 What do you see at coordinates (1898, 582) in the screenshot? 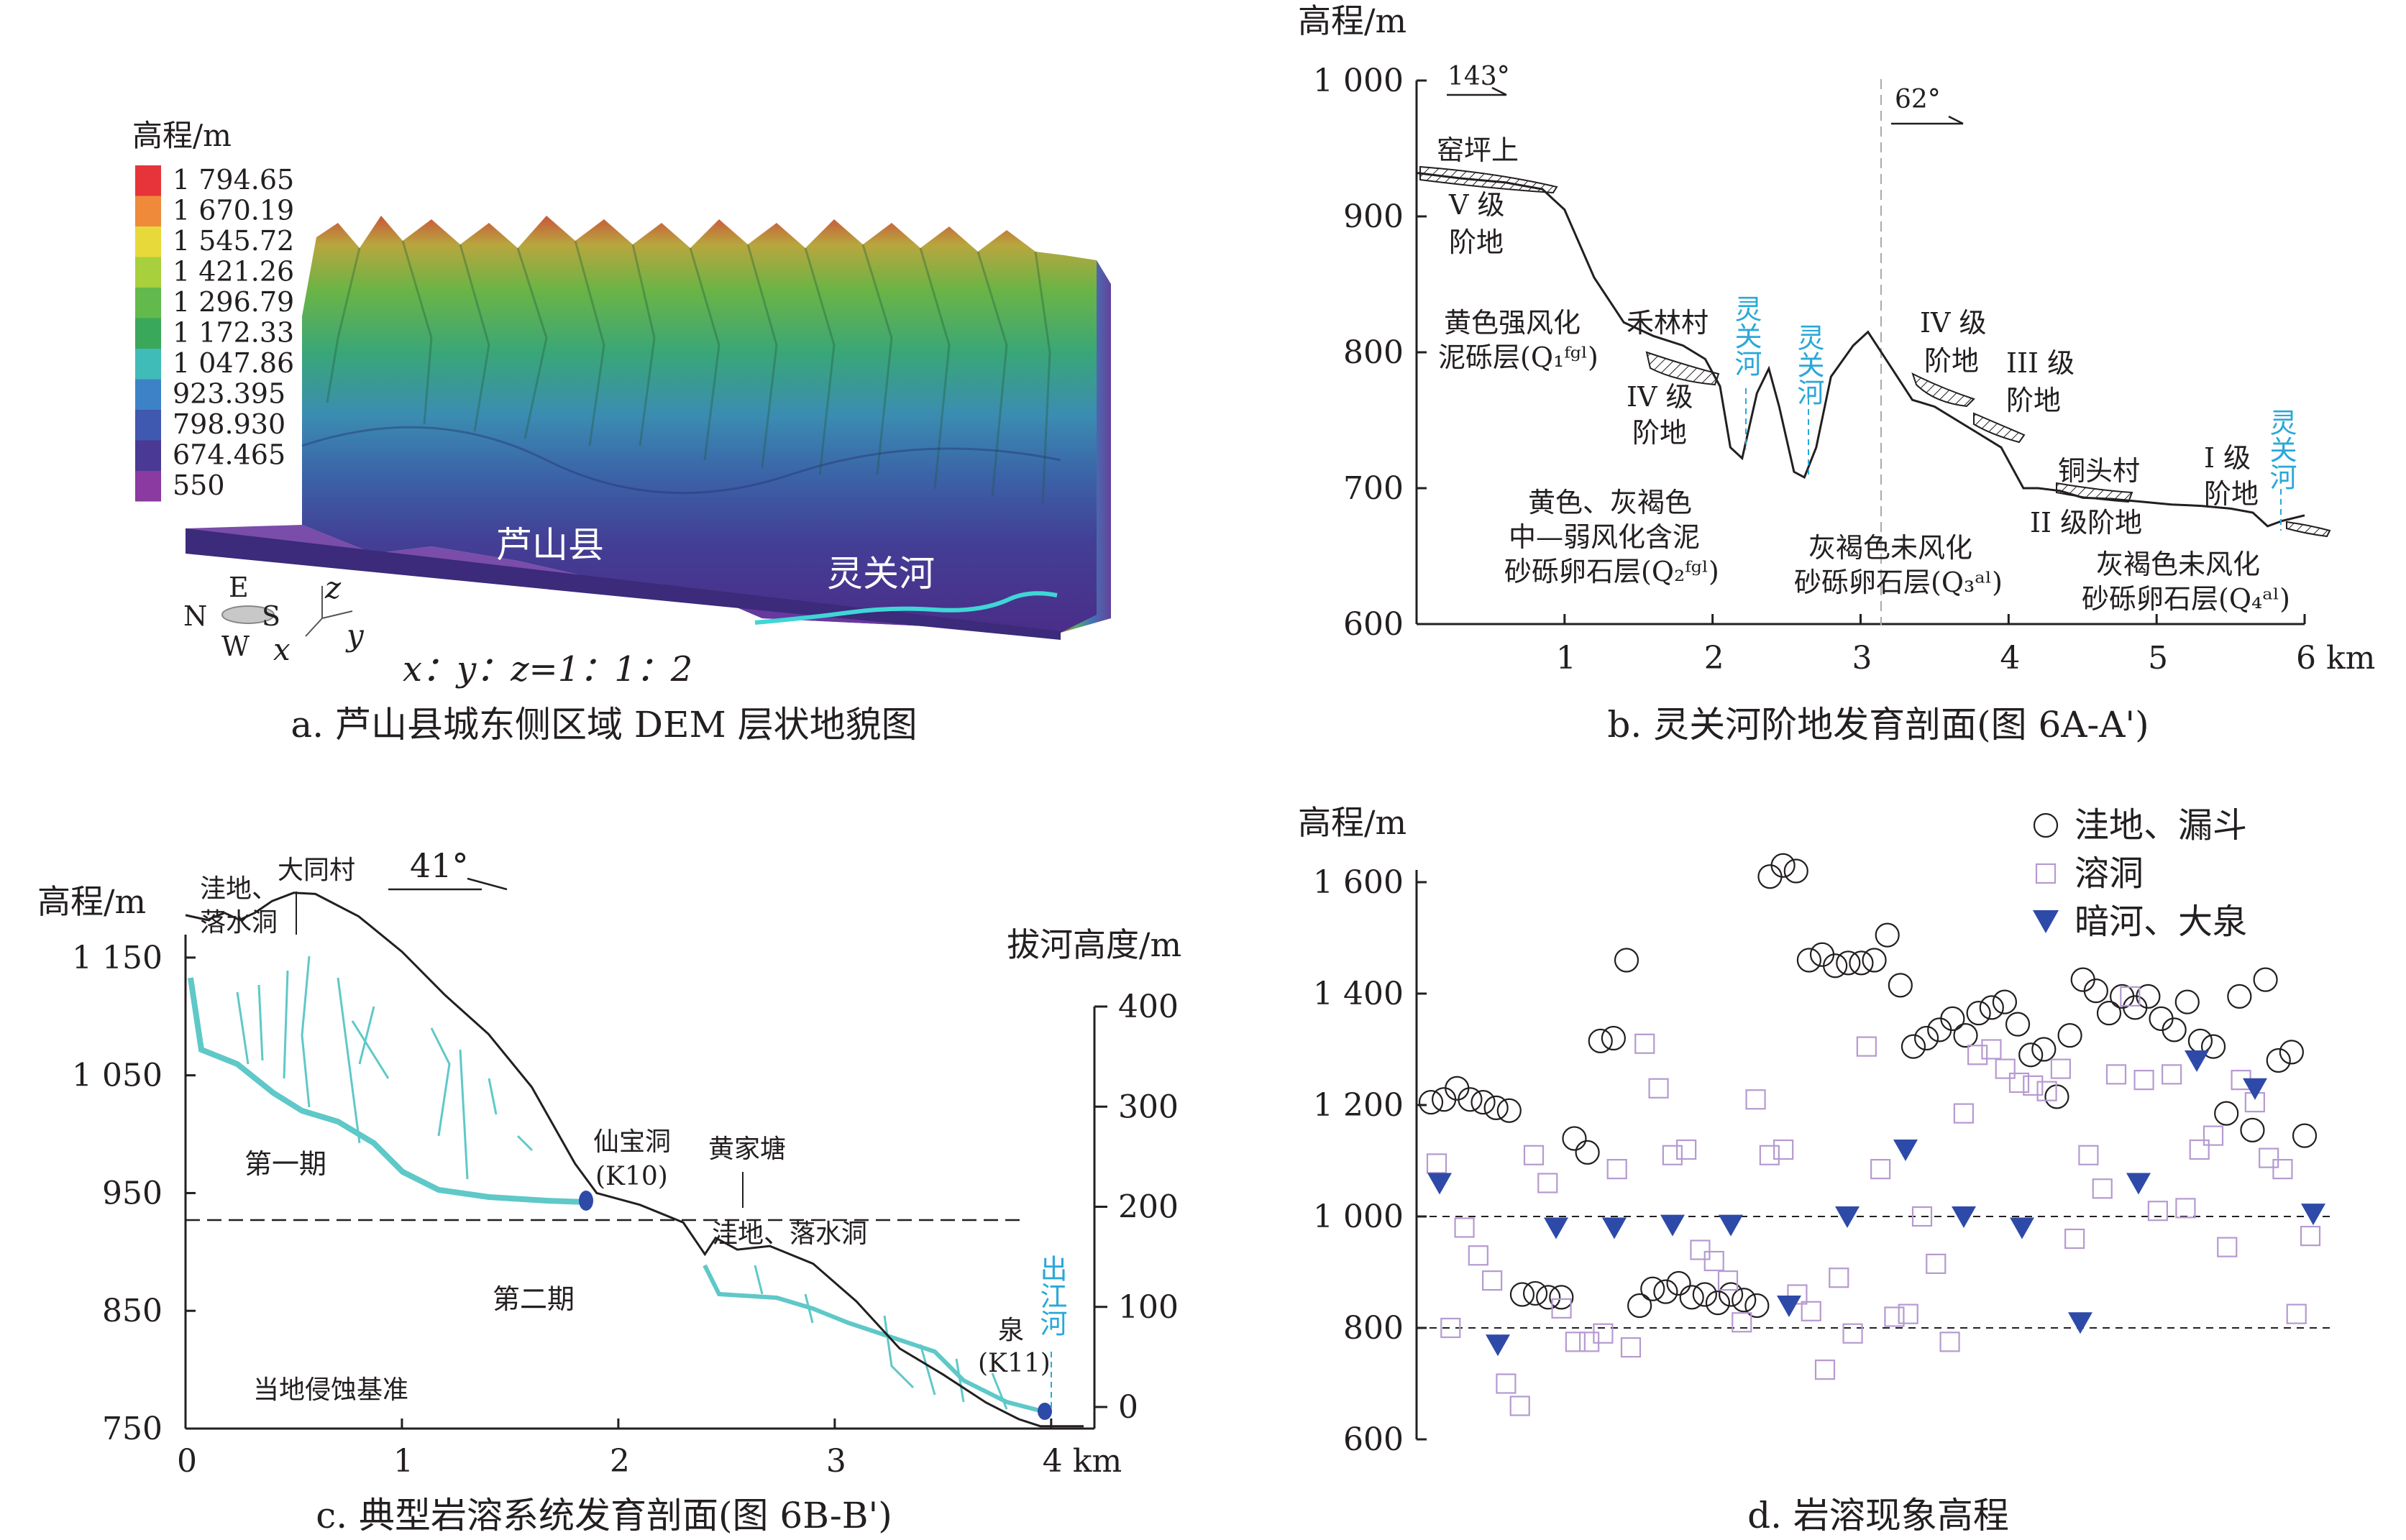
I see `svg-text: 砂砾卵石层(Q₃ᵃˡ)` at bounding box center [1898, 582].